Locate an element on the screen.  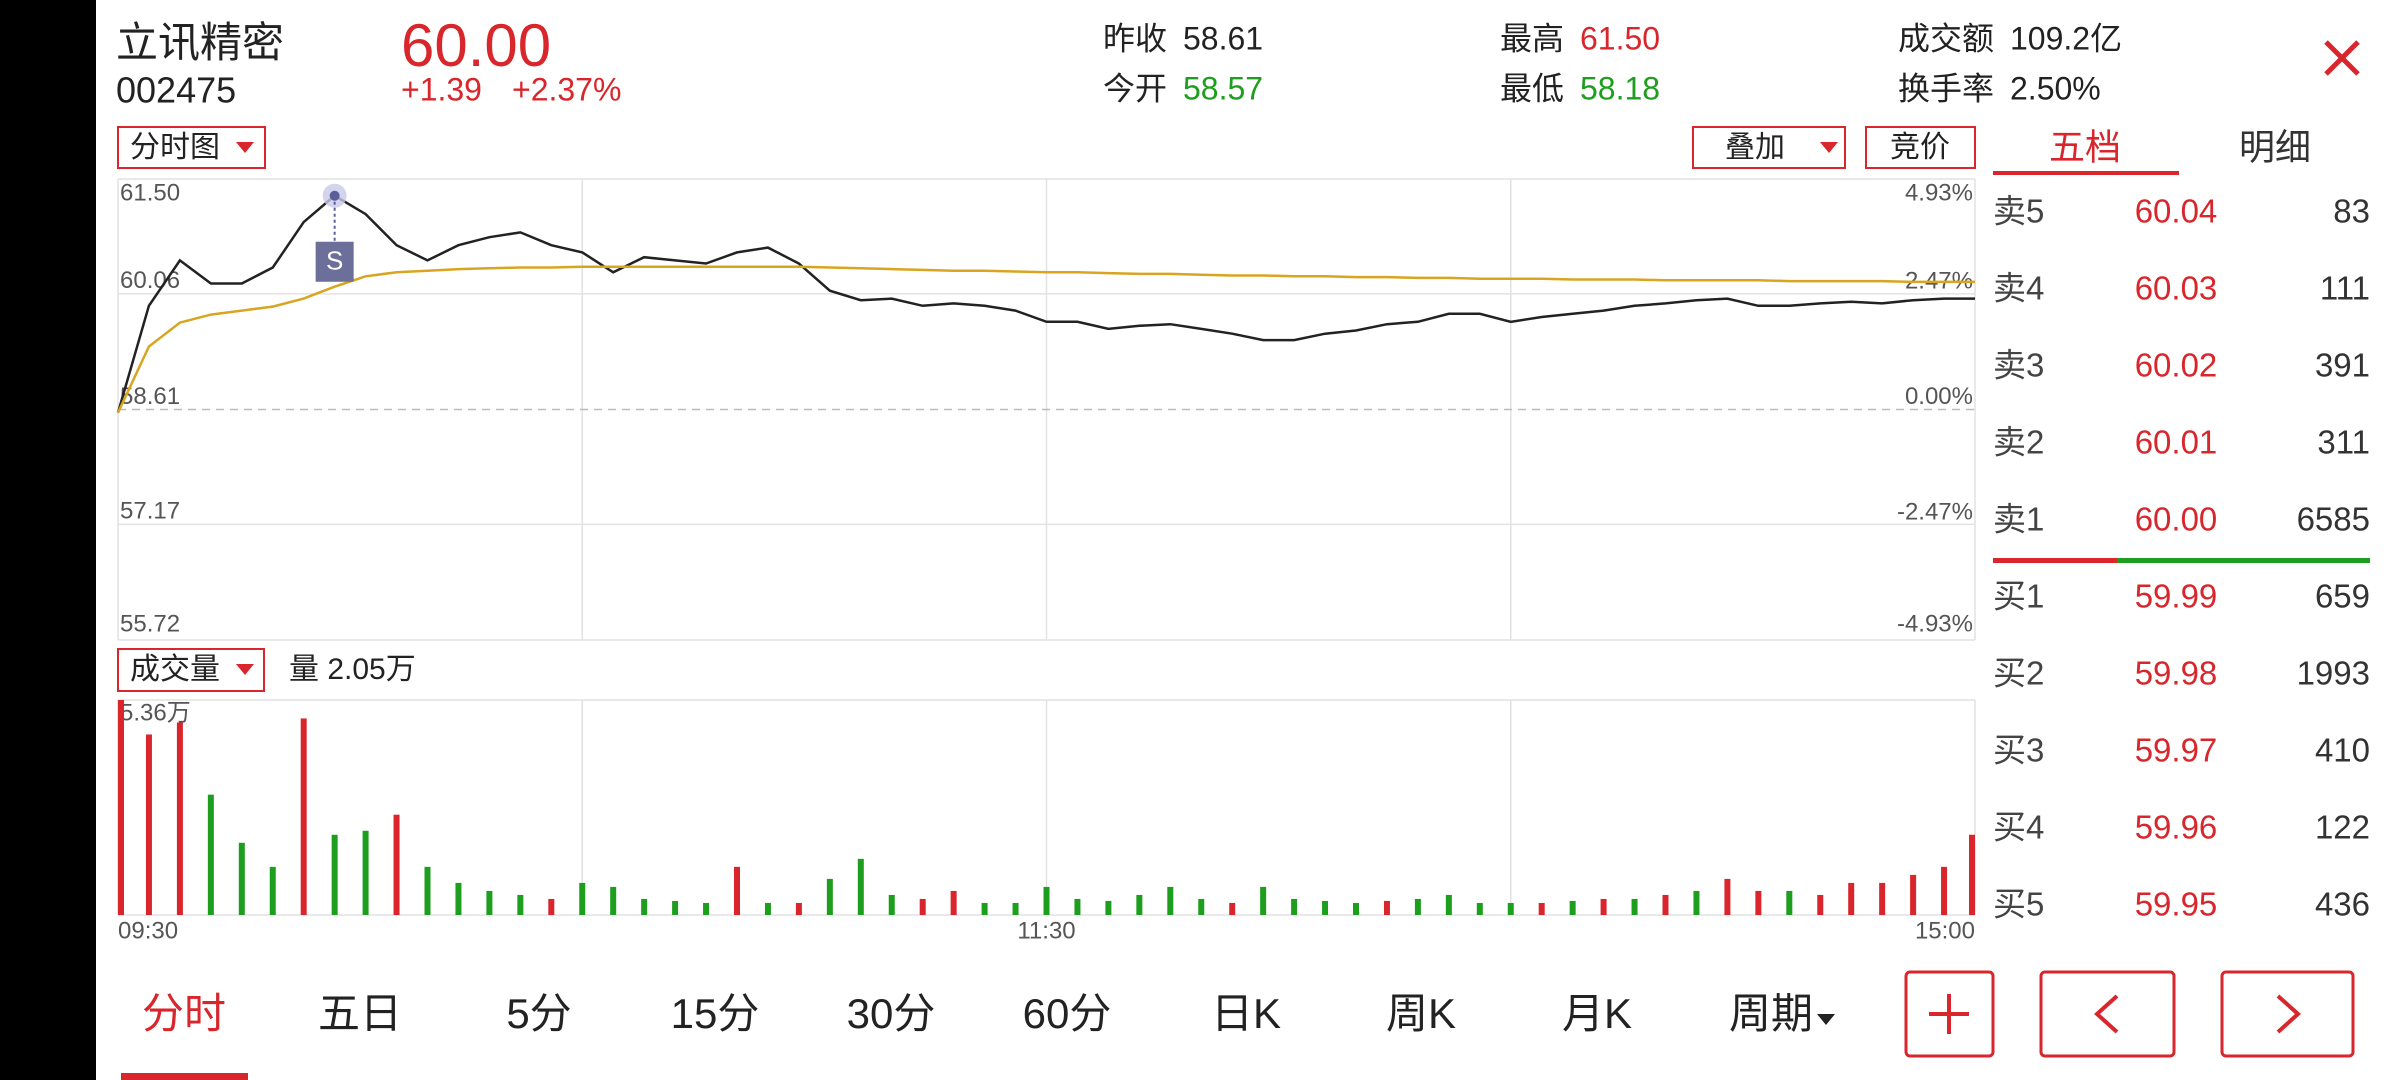
auction-button: 竞价 is located at coordinates (1920, 147).